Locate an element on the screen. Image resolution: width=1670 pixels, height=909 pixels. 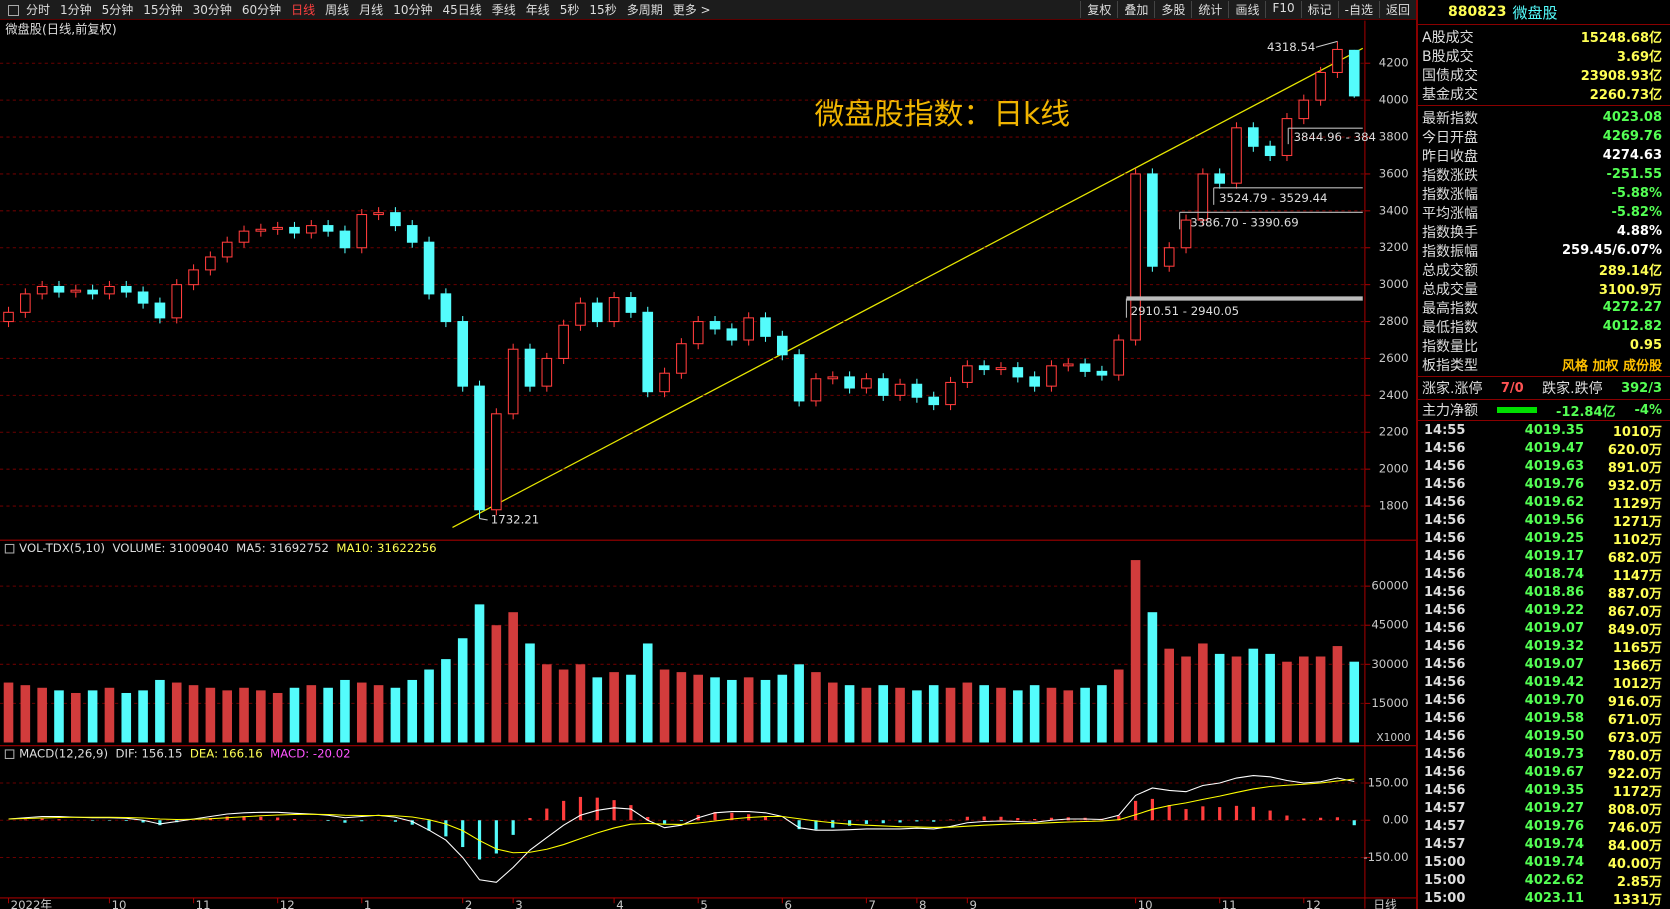
period-tab: 周线 is located at coordinates (337, 10).